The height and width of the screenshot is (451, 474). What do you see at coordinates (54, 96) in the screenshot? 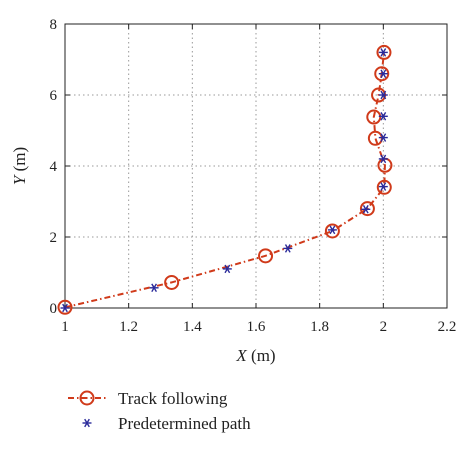
I see `y-tick-label: 6` at bounding box center [54, 96].